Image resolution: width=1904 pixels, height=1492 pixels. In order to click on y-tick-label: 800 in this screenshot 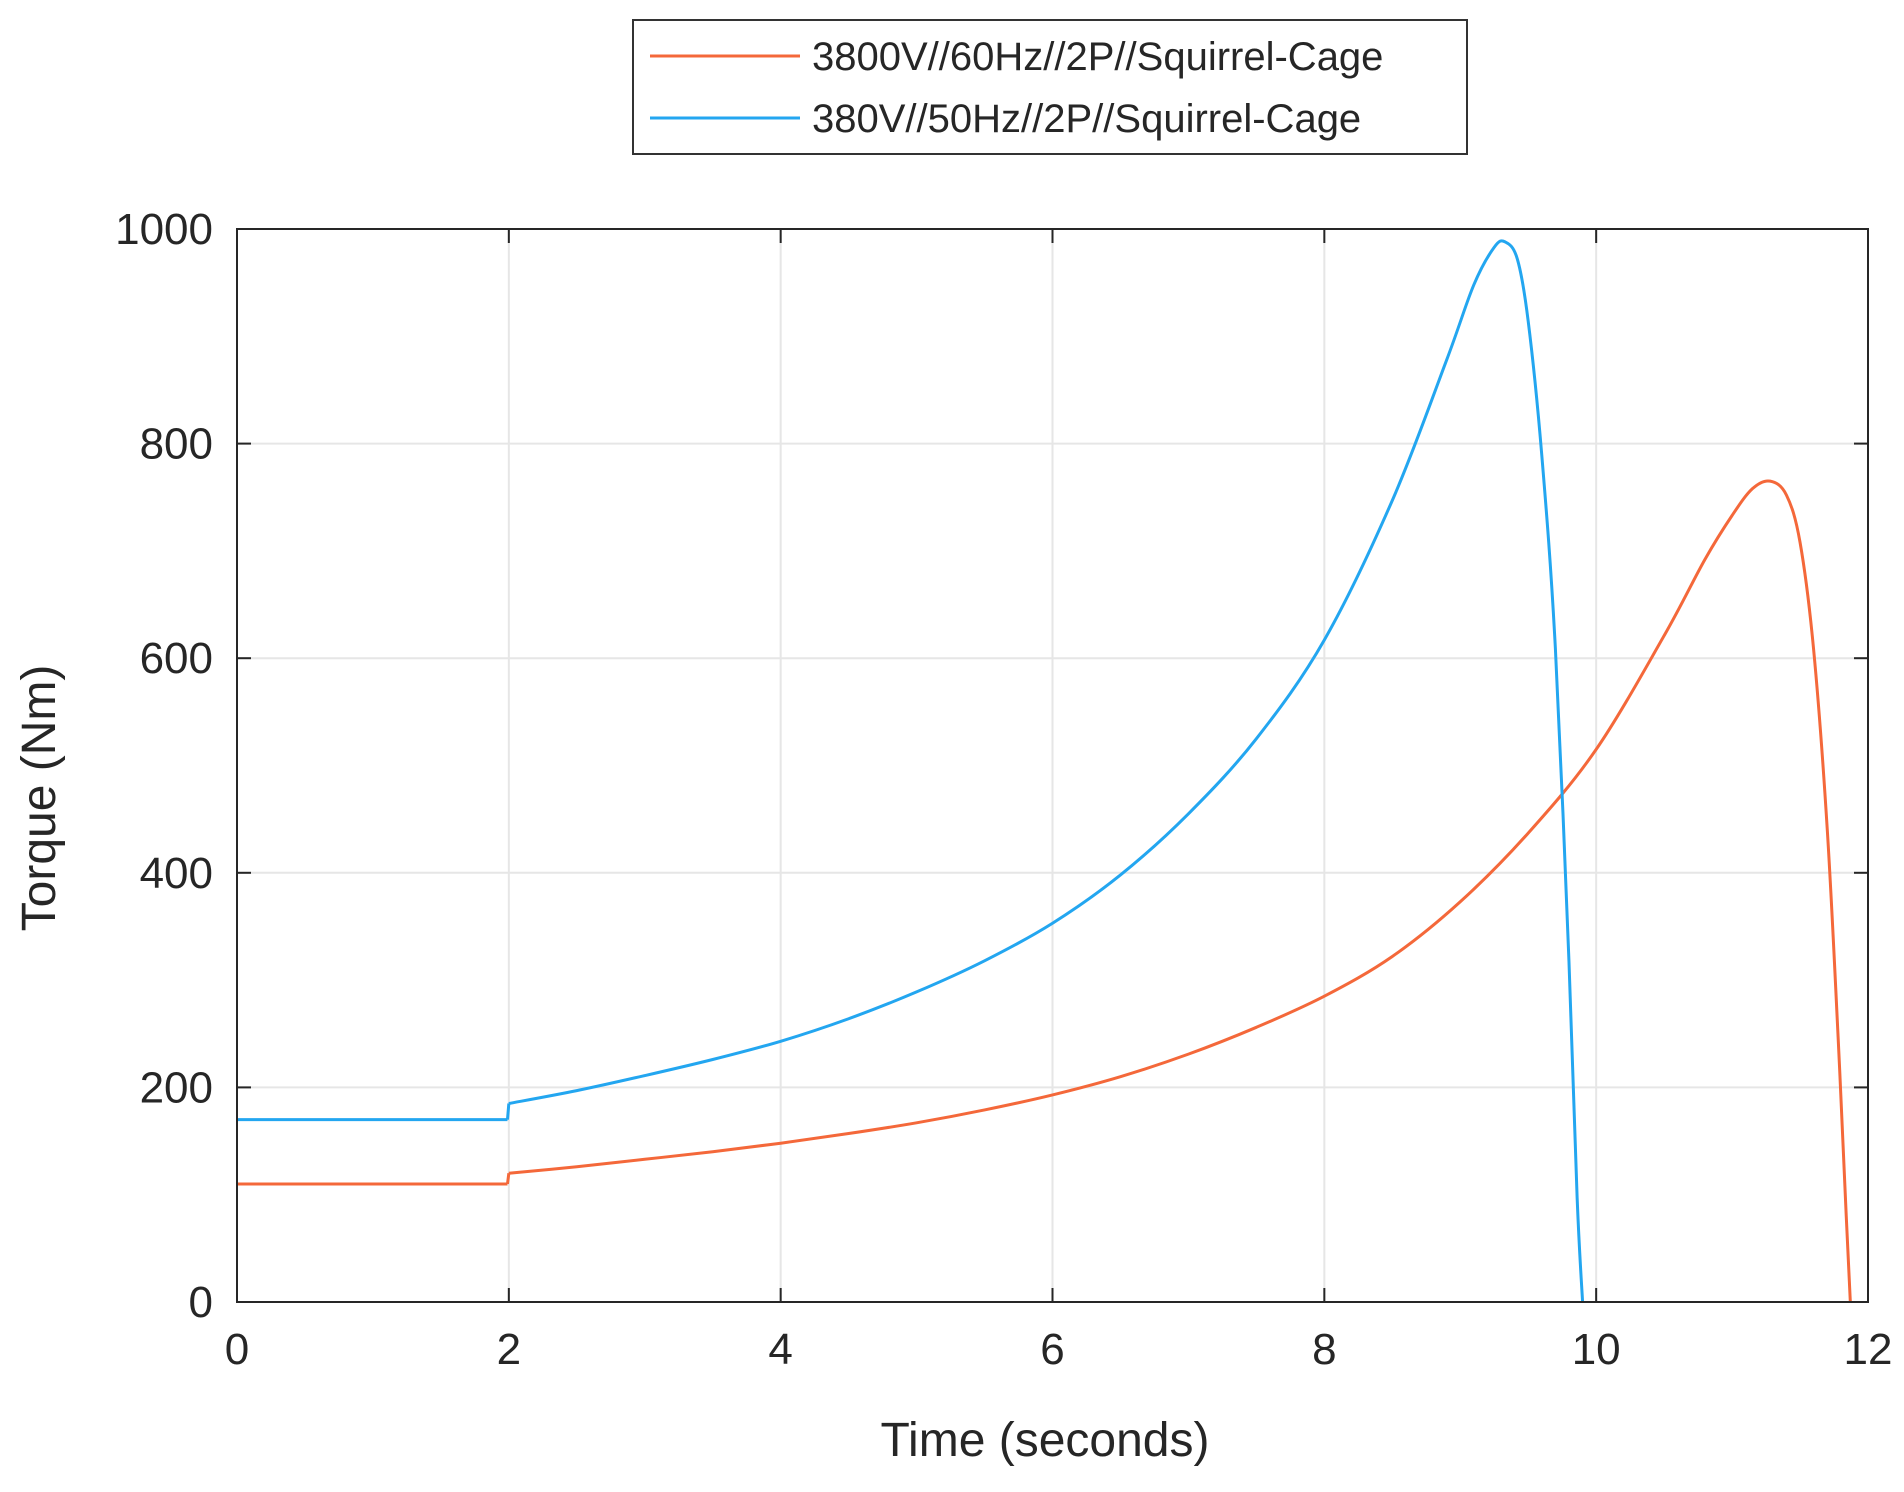, I will do `click(176, 444)`.